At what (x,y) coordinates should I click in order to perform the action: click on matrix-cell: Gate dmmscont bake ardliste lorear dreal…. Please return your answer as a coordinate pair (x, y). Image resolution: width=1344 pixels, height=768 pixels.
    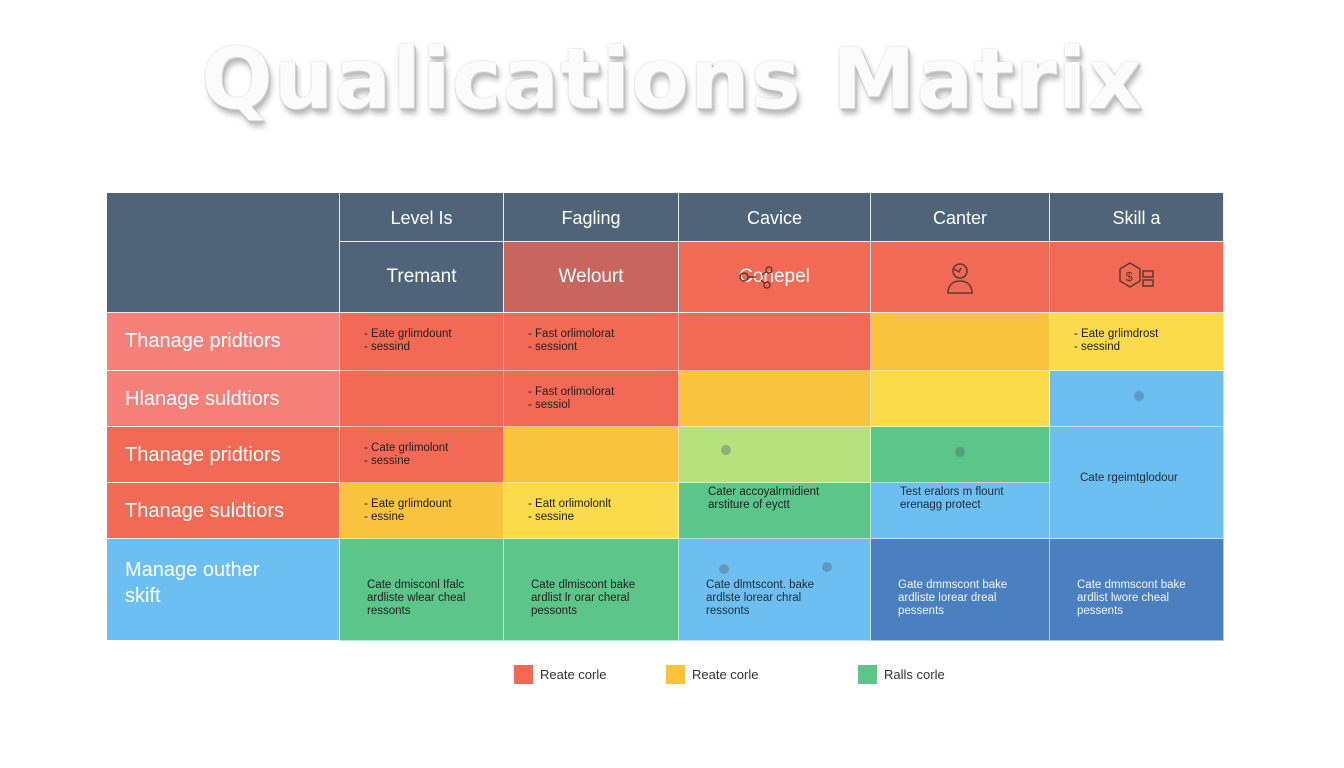
    Looking at the image, I should click on (960, 590).